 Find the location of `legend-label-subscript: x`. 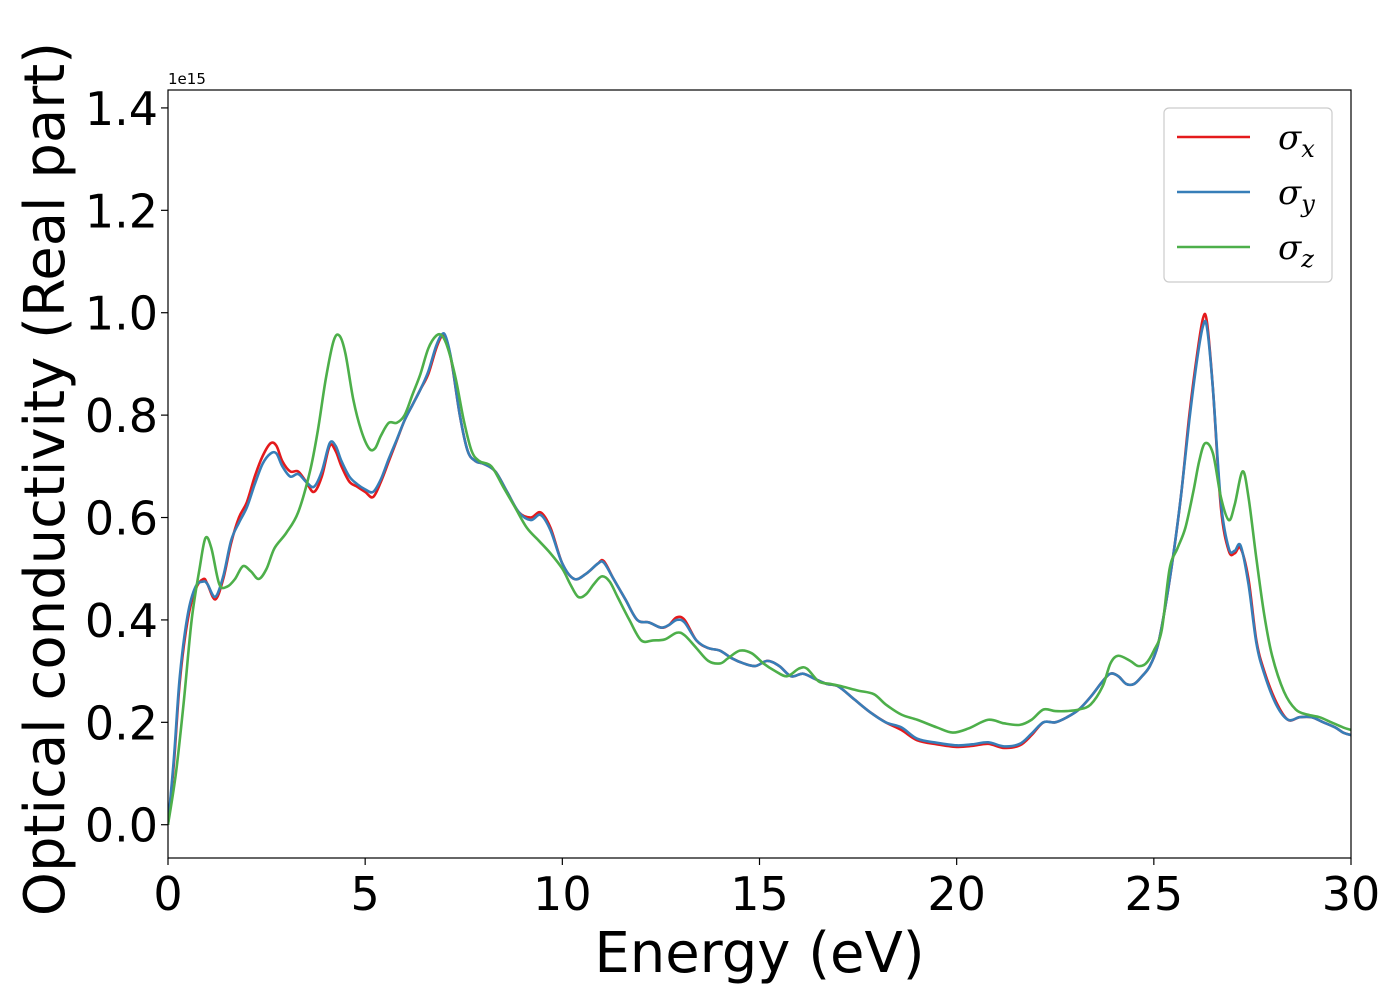

legend-label-subscript: x is located at coordinates (1308, 149).